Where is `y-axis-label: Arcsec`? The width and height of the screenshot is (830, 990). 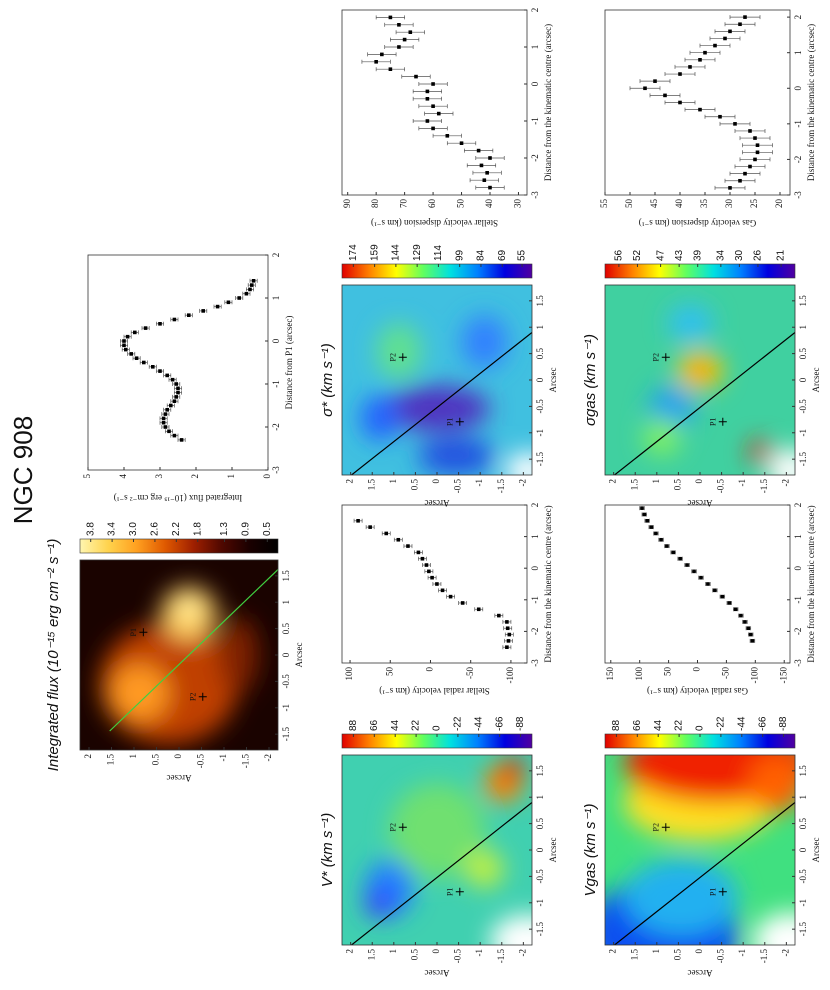
y-axis-label: Arcsec is located at coordinates (700, 503).